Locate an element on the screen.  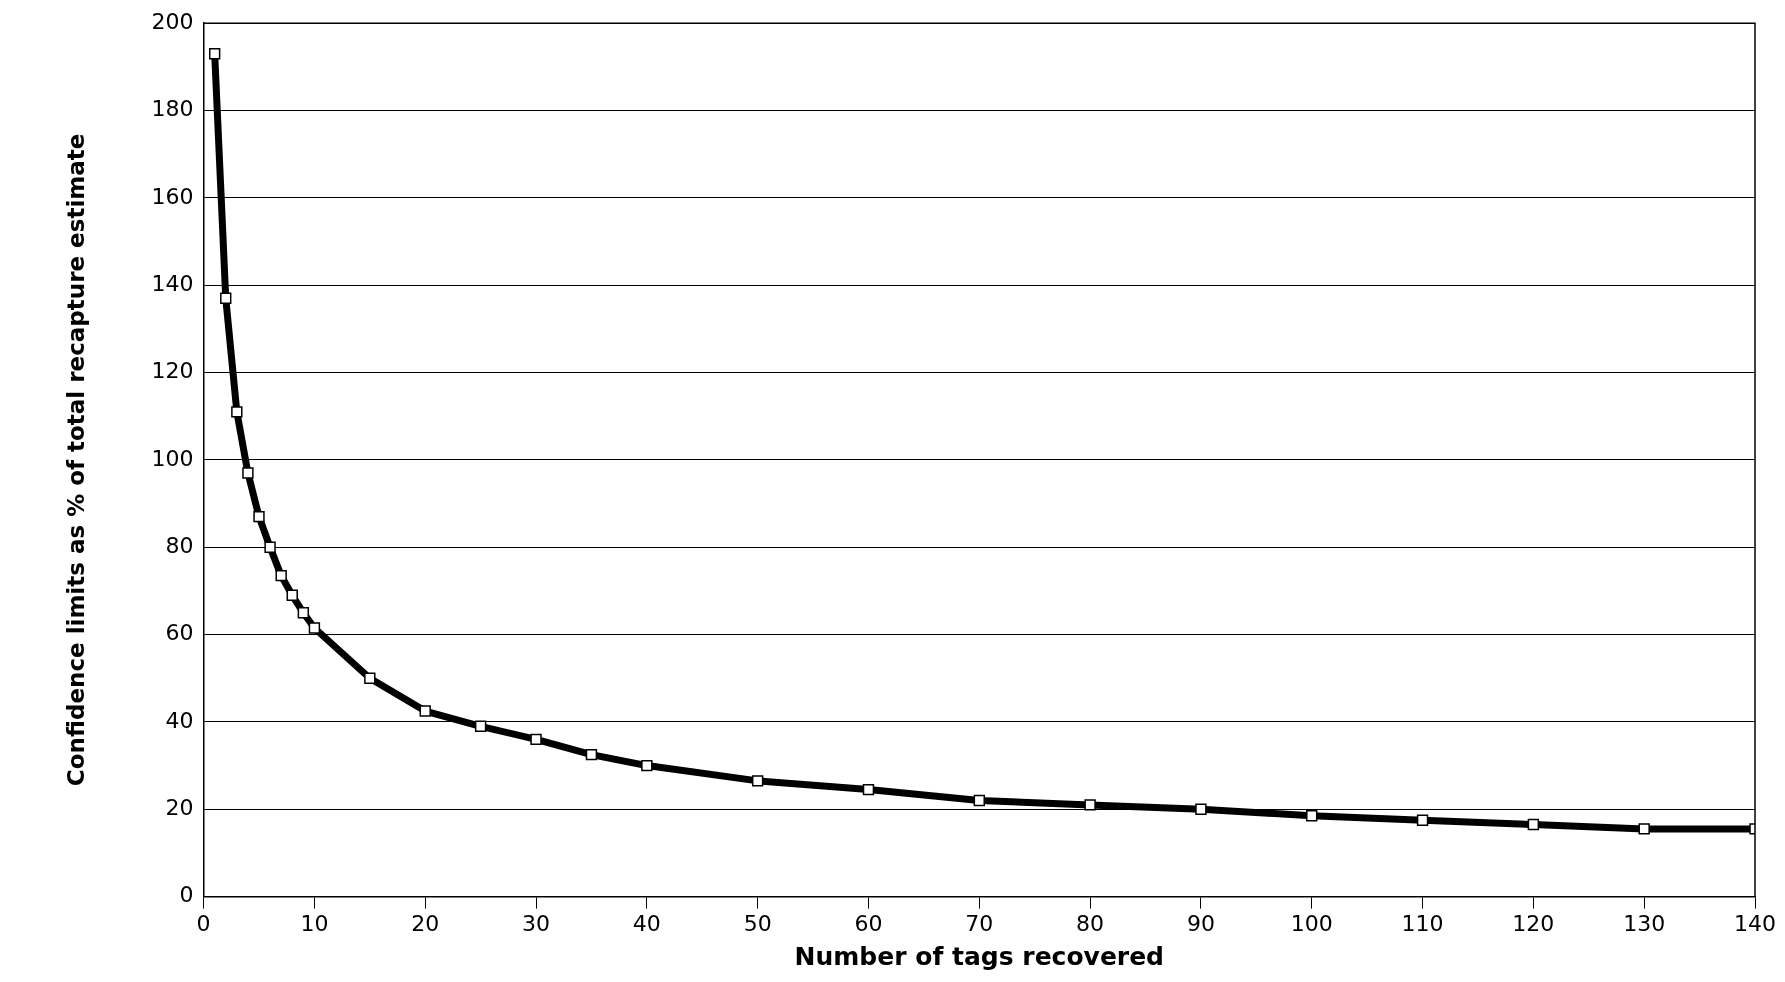
y-tick-label: 140 is located at coordinates (172, 283).